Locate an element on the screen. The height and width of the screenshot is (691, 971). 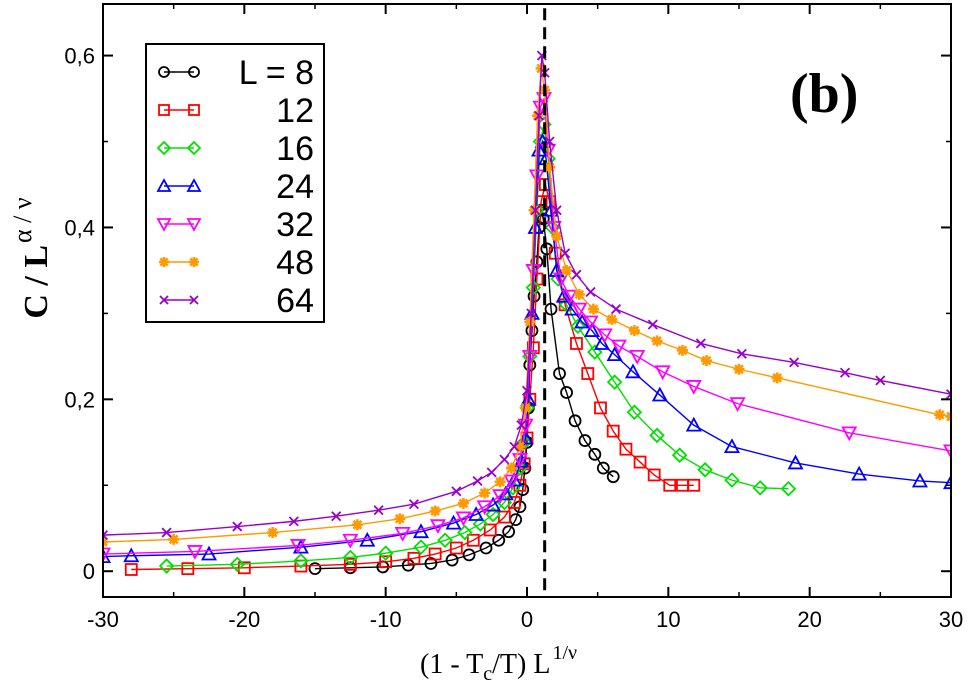
x-axis-title: (1 - Tc/T) L 1/ν is located at coordinates (498, 663).